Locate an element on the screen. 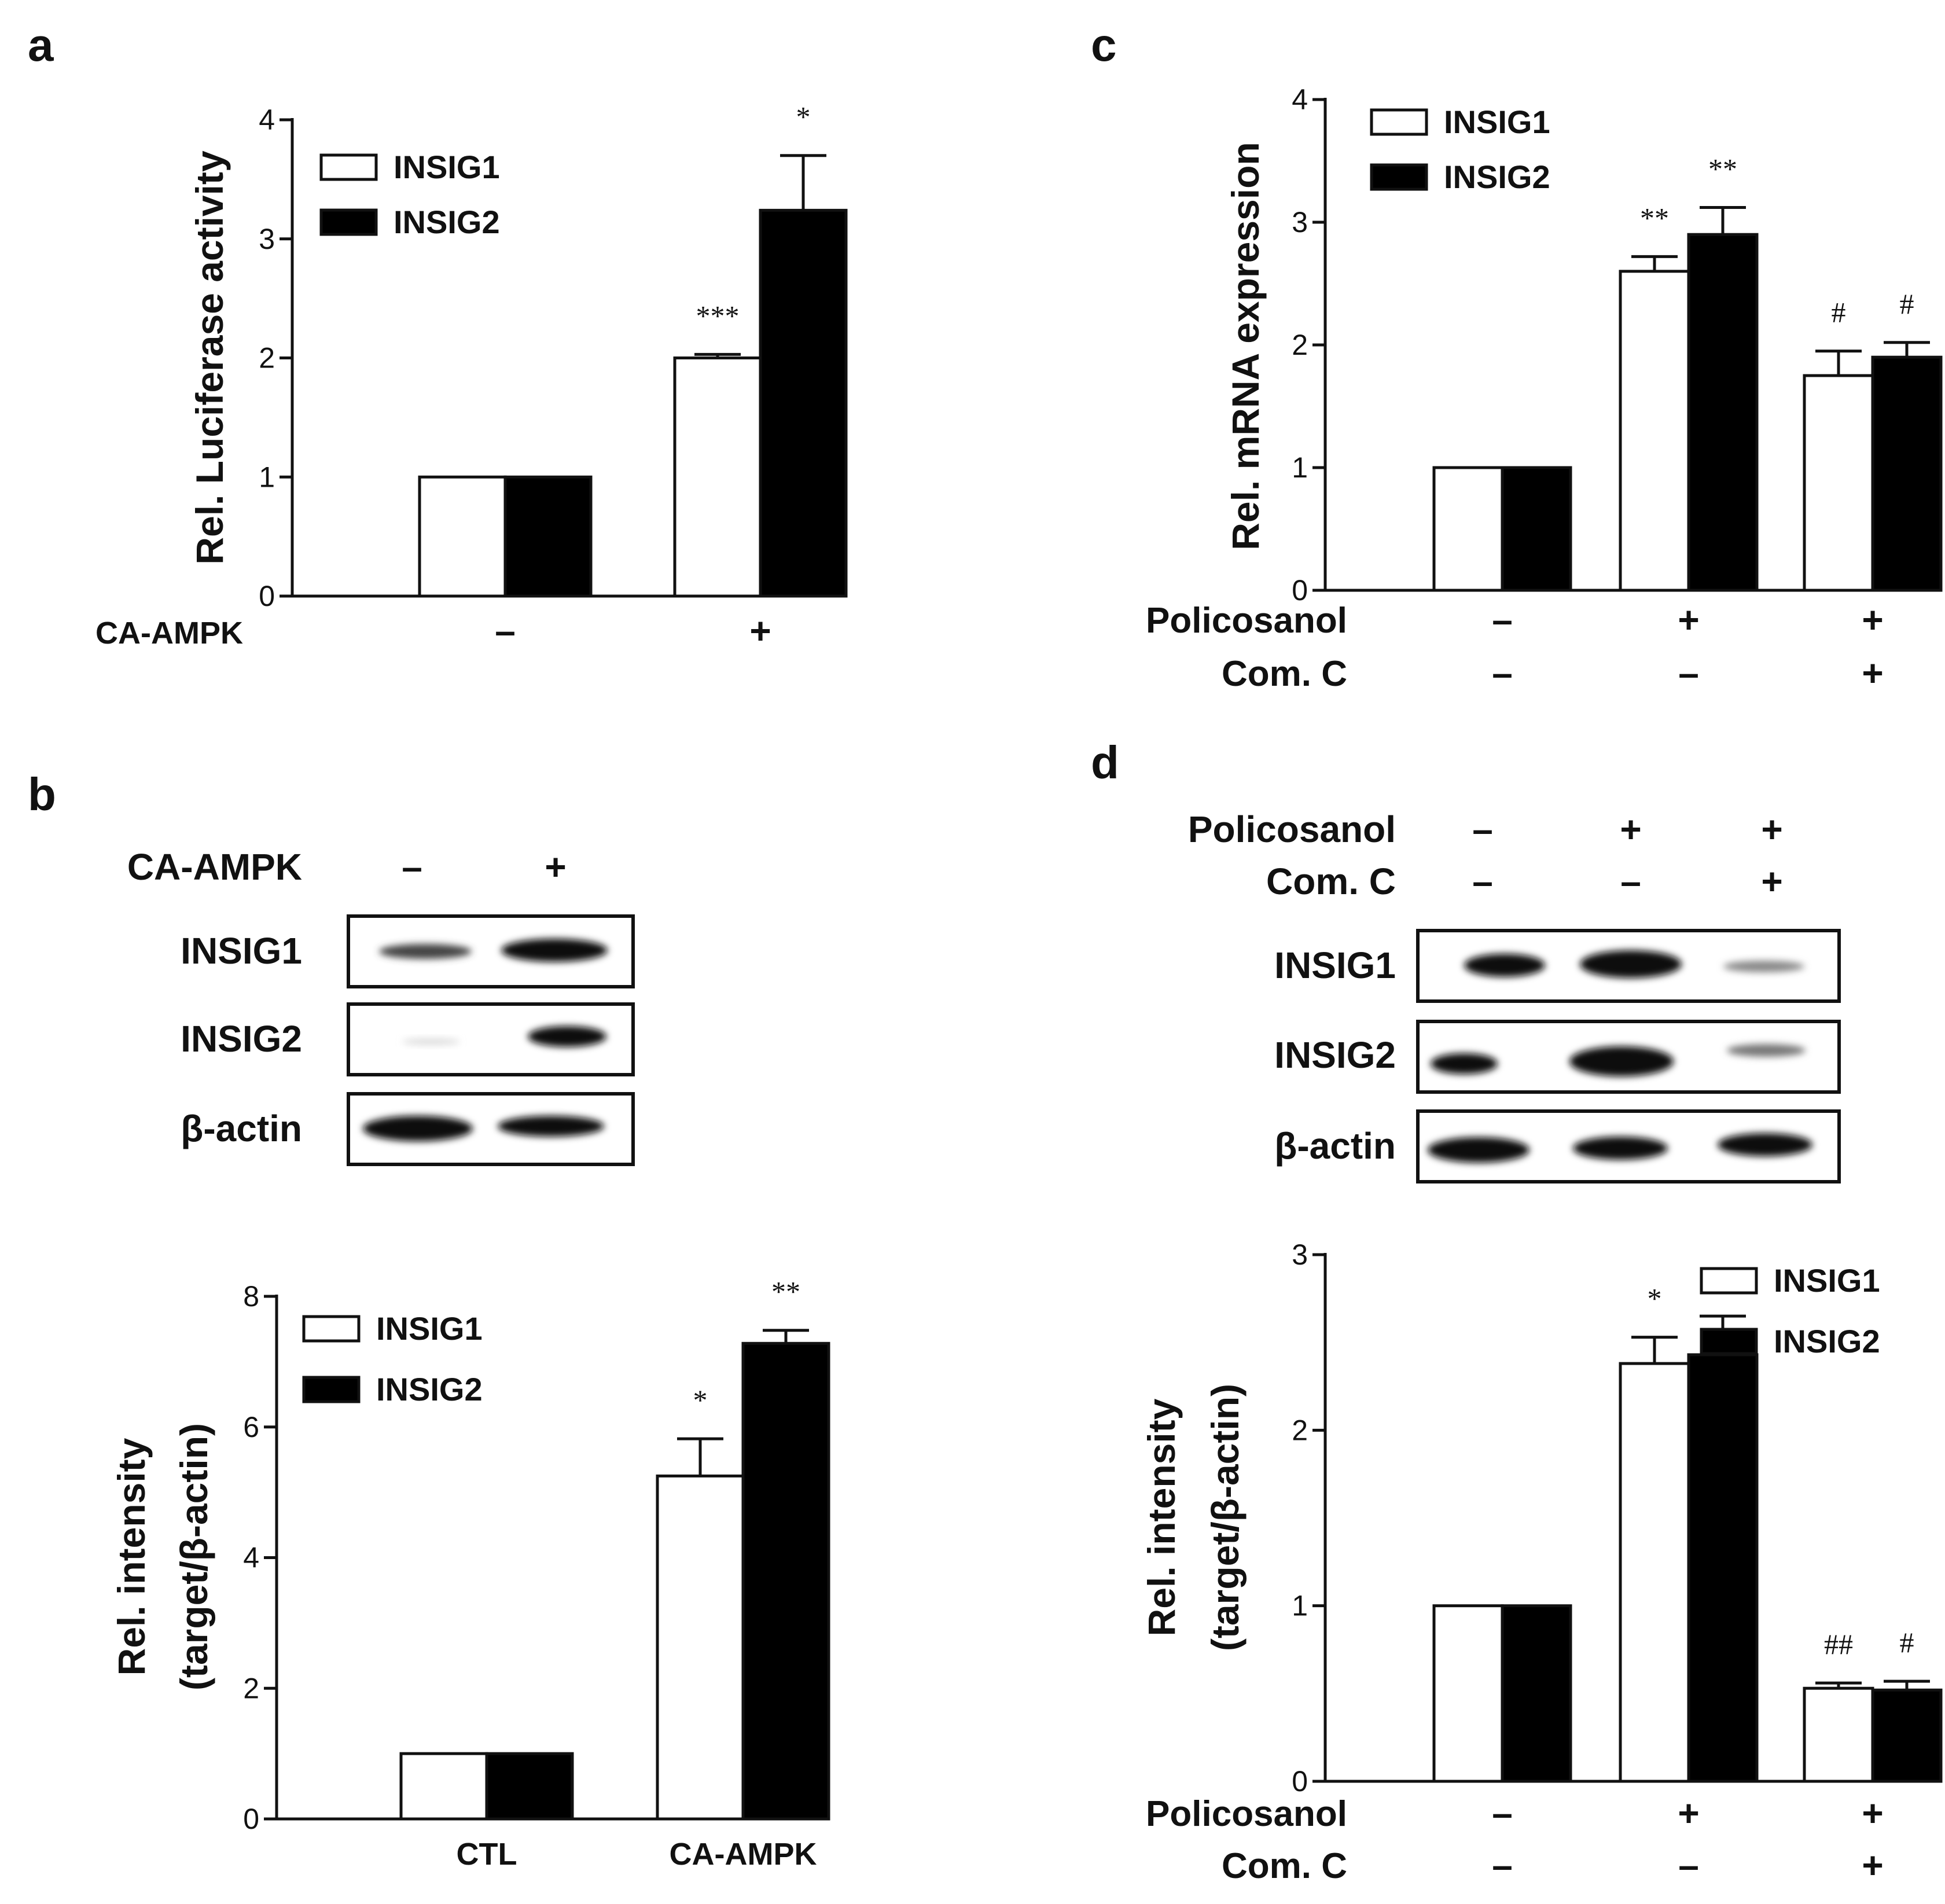 Image resolution: width=1945 pixels, height=1904 pixels. blot-b-condition-sign: – is located at coordinates (412, 867).